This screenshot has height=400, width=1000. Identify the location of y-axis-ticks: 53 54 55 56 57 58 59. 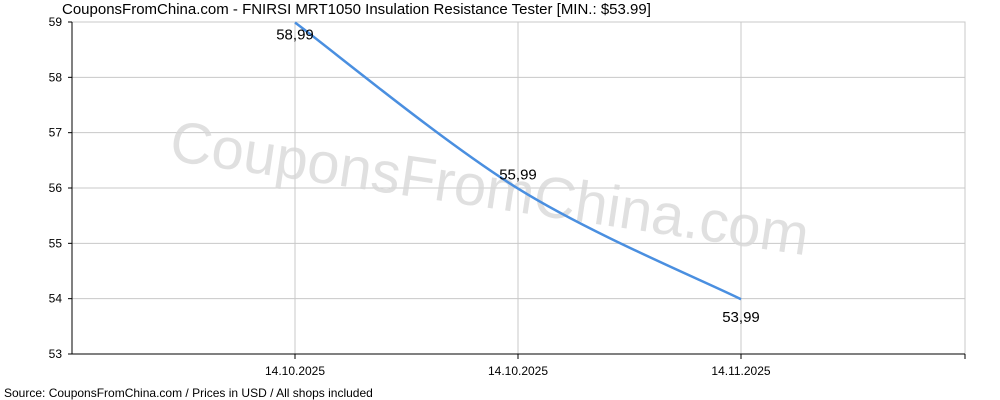
(60, 188).